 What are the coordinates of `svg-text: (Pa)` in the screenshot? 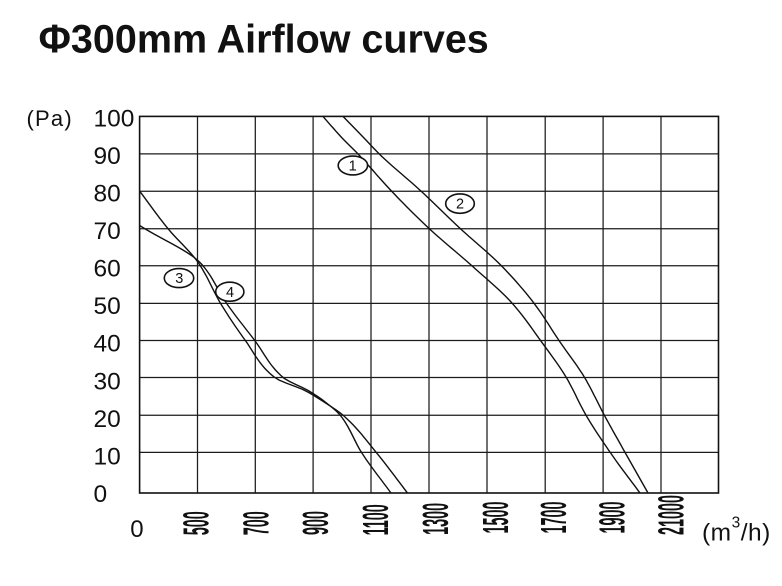 It's located at (50, 118).